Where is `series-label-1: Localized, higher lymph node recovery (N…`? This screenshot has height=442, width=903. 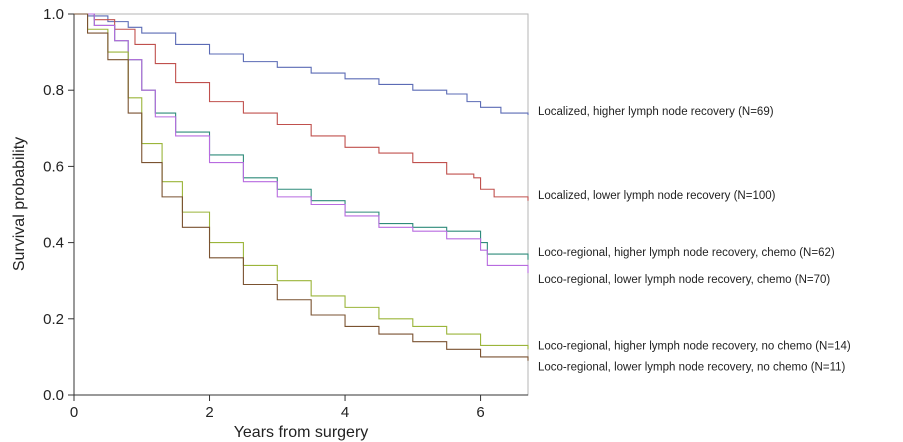
series-label-1: Localized, higher lymph node recovery (N… is located at coordinates (656, 112).